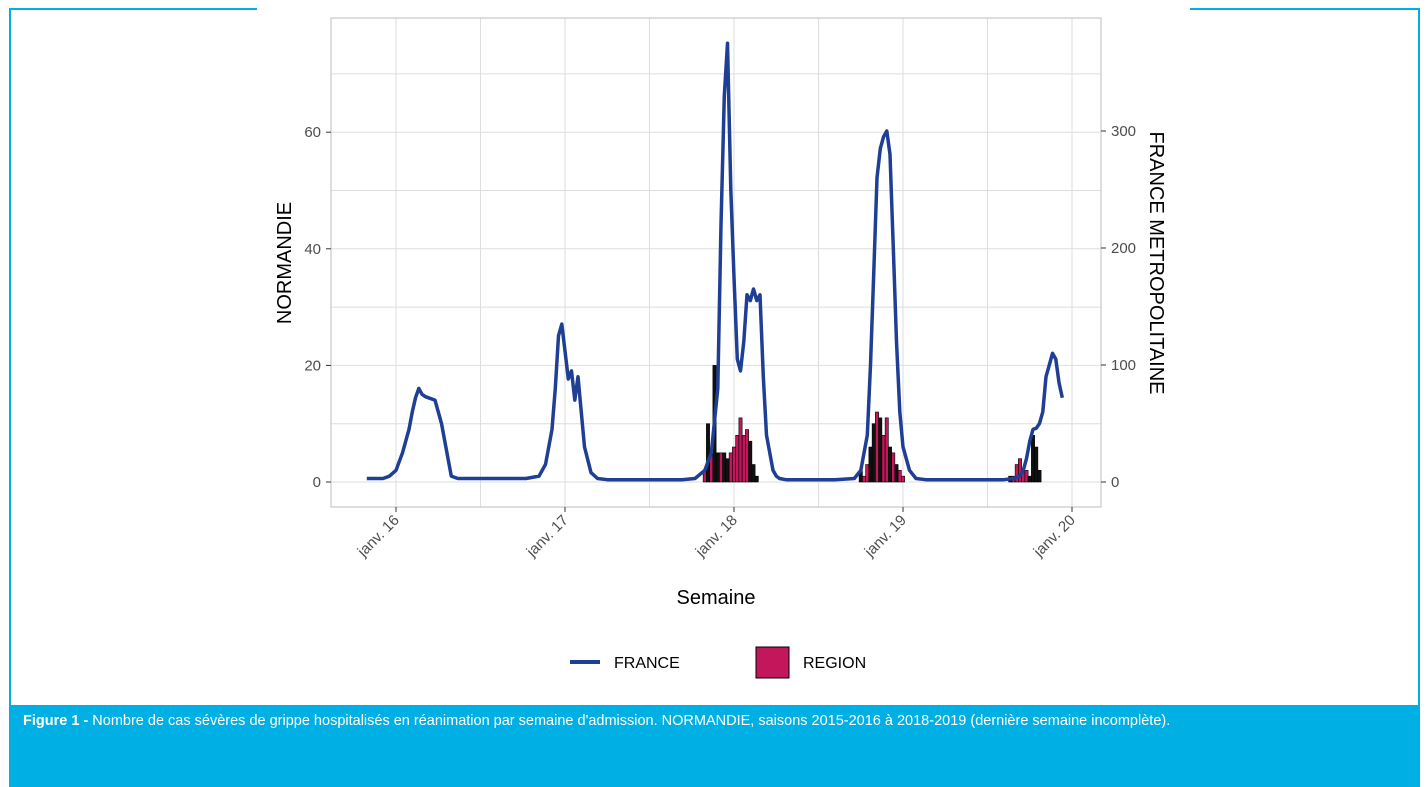  I want to click on right-axis: 0 100 200 300, so click(1118, 307).